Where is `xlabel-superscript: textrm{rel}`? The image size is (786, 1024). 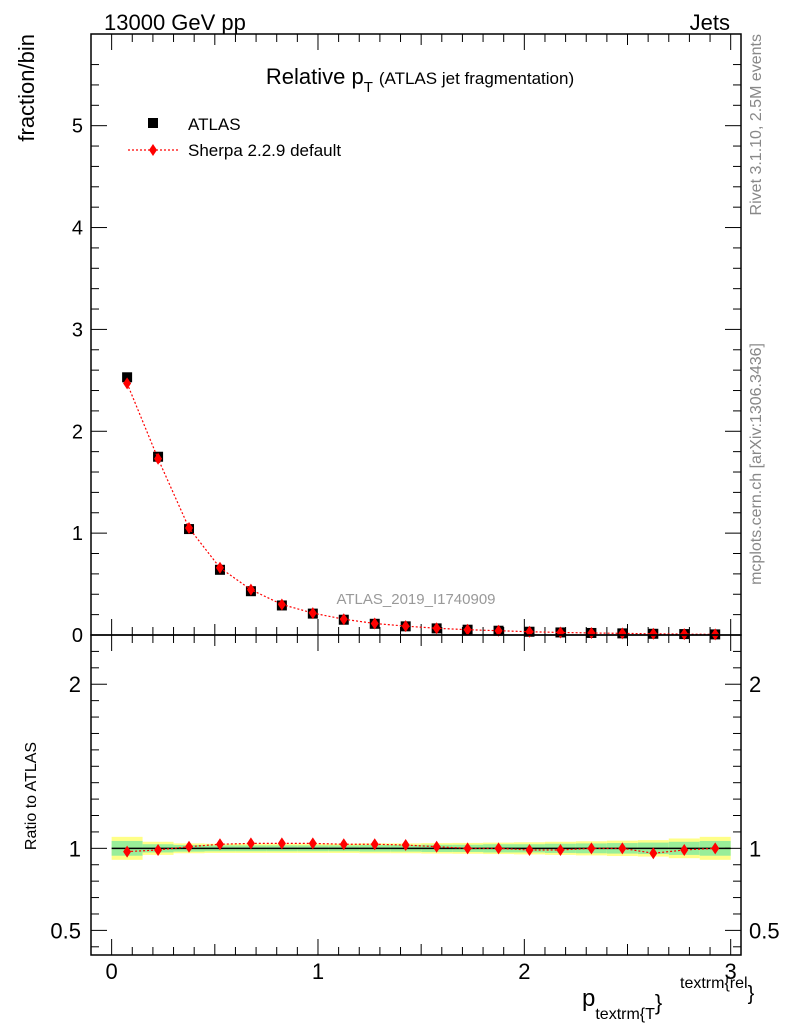 xlabel-superscript: textrm{rel} is located at coordinates (717, 990).